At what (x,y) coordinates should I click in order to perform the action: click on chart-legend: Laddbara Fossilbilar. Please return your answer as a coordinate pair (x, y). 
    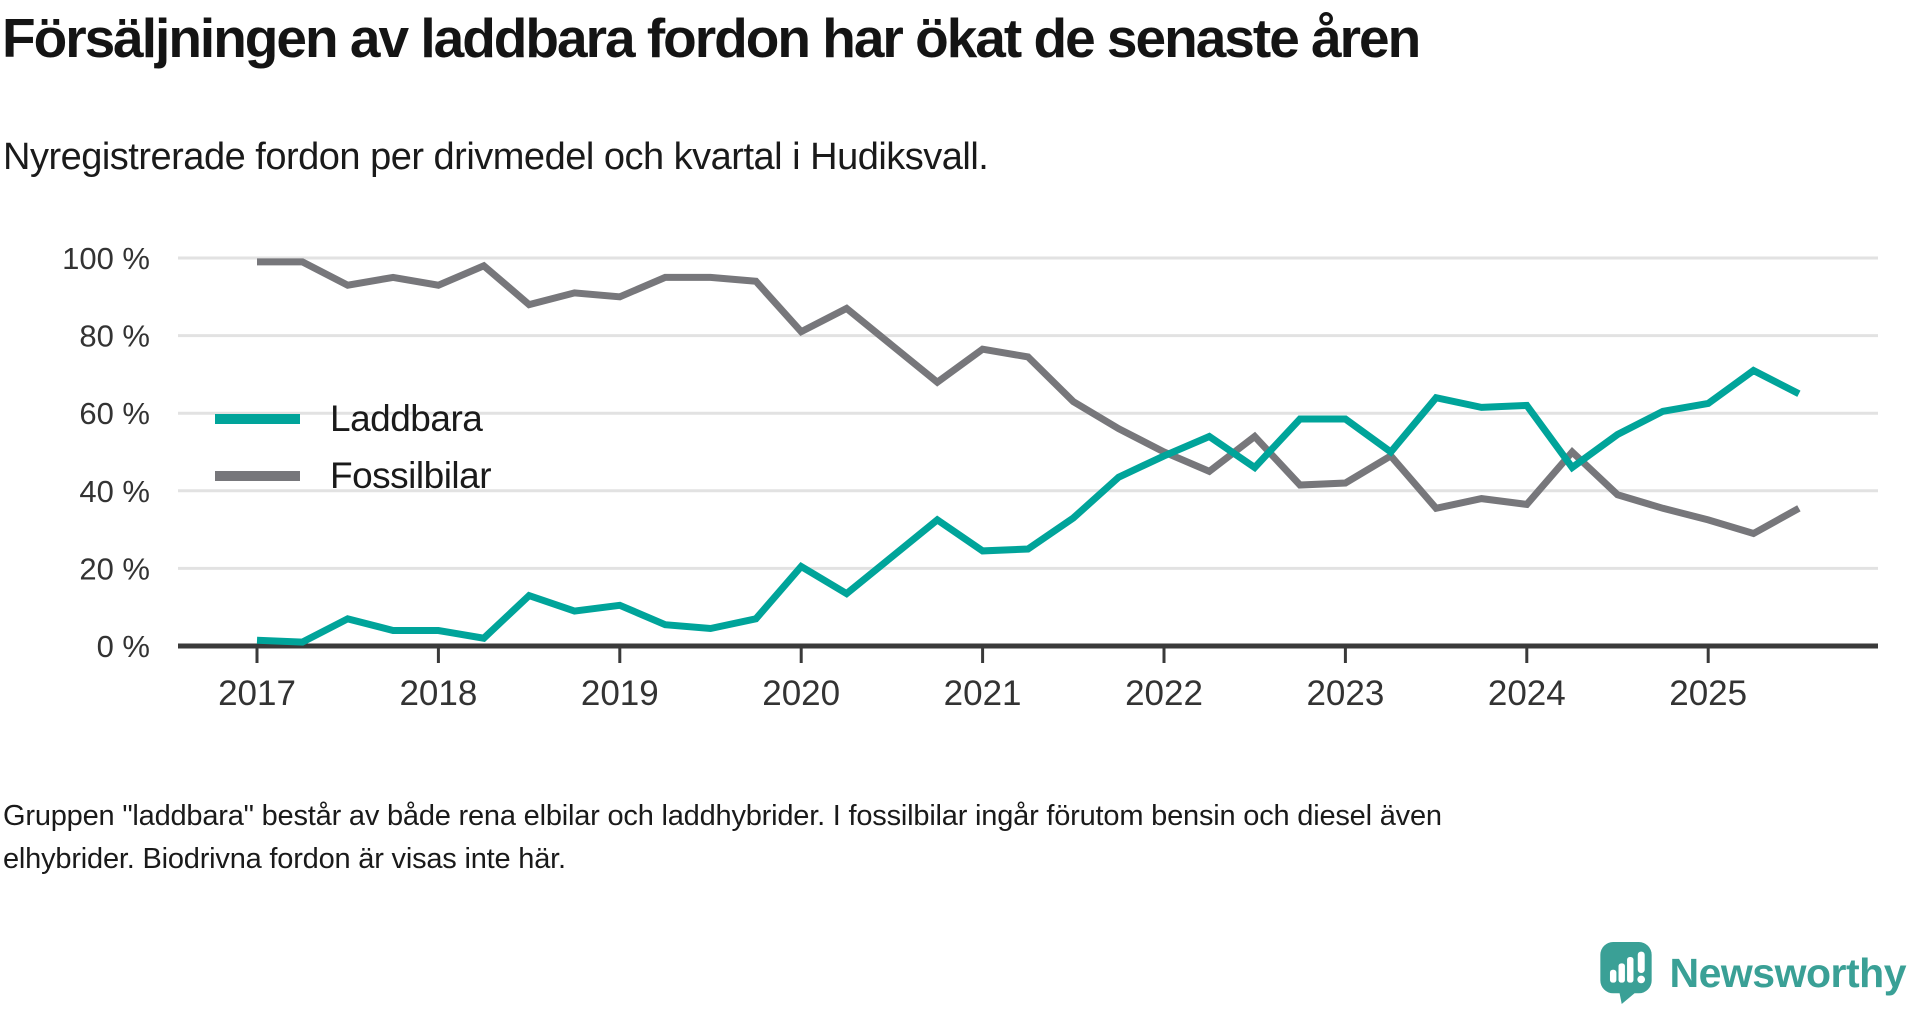
    Looking at the image, I should click on (353, 447).